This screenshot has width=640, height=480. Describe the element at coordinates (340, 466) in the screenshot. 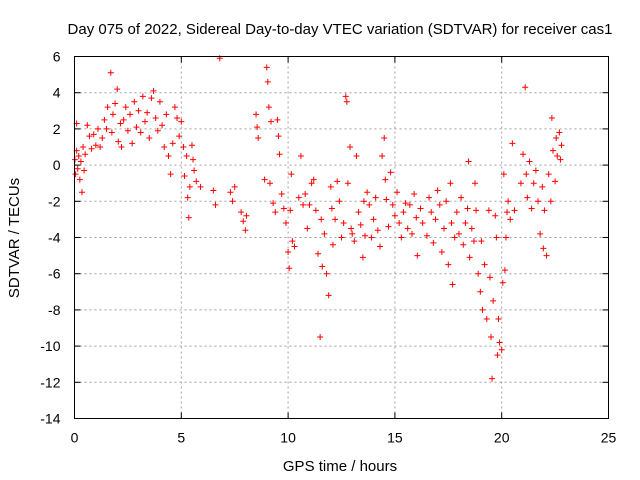

I see `x-axis-label: GPS time / hours` at that location.